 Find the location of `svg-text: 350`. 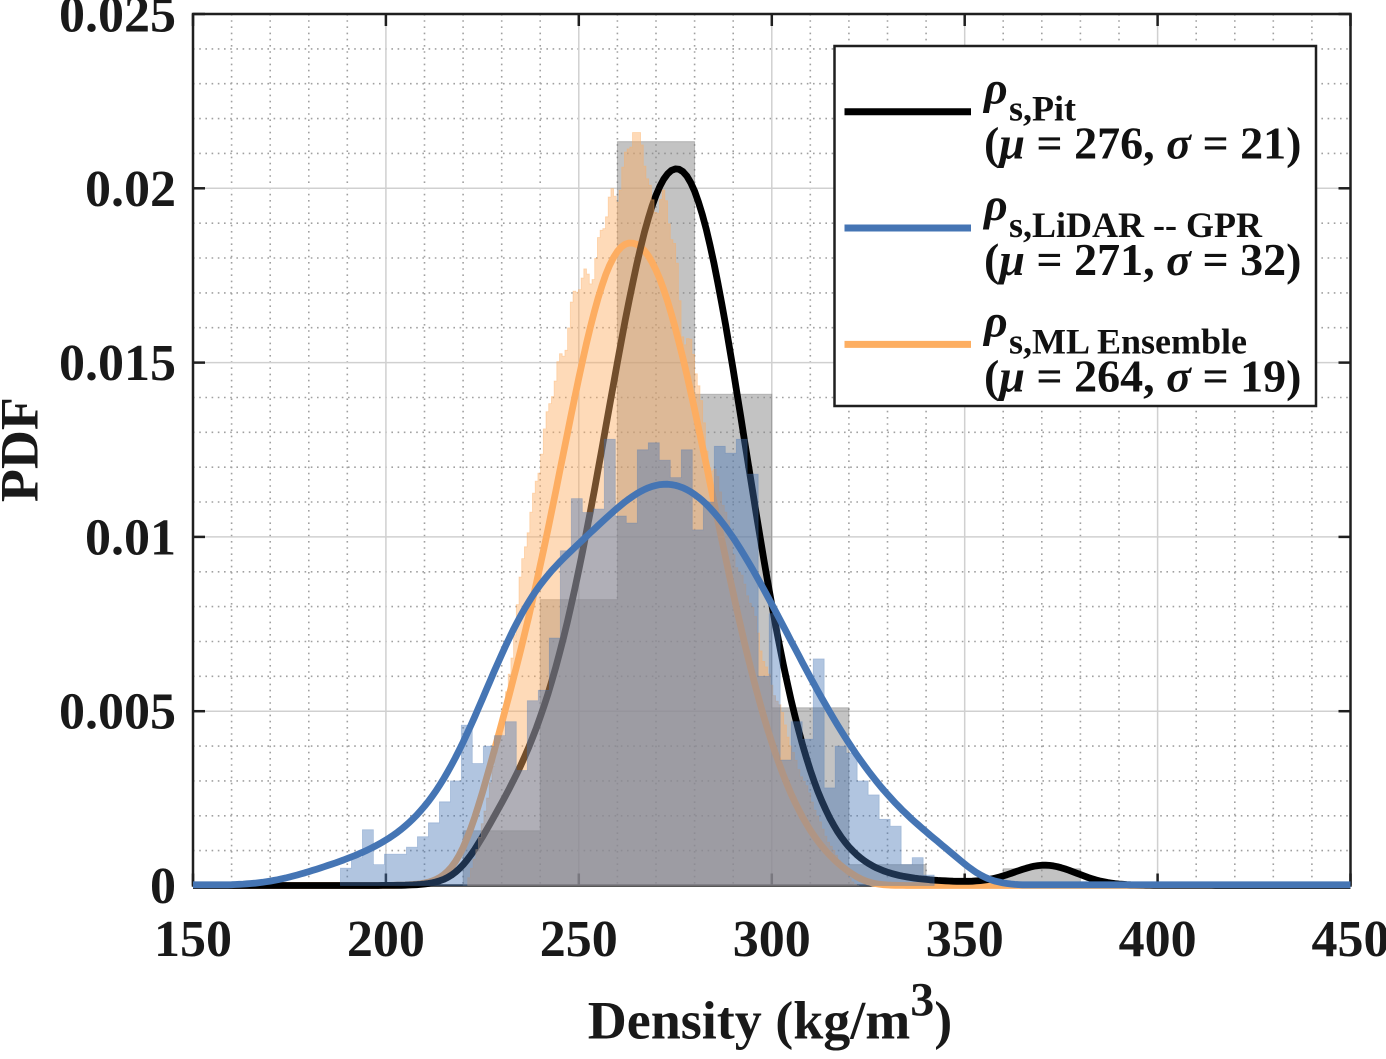

svg-text: 350 is located at coordinates (965, 939).